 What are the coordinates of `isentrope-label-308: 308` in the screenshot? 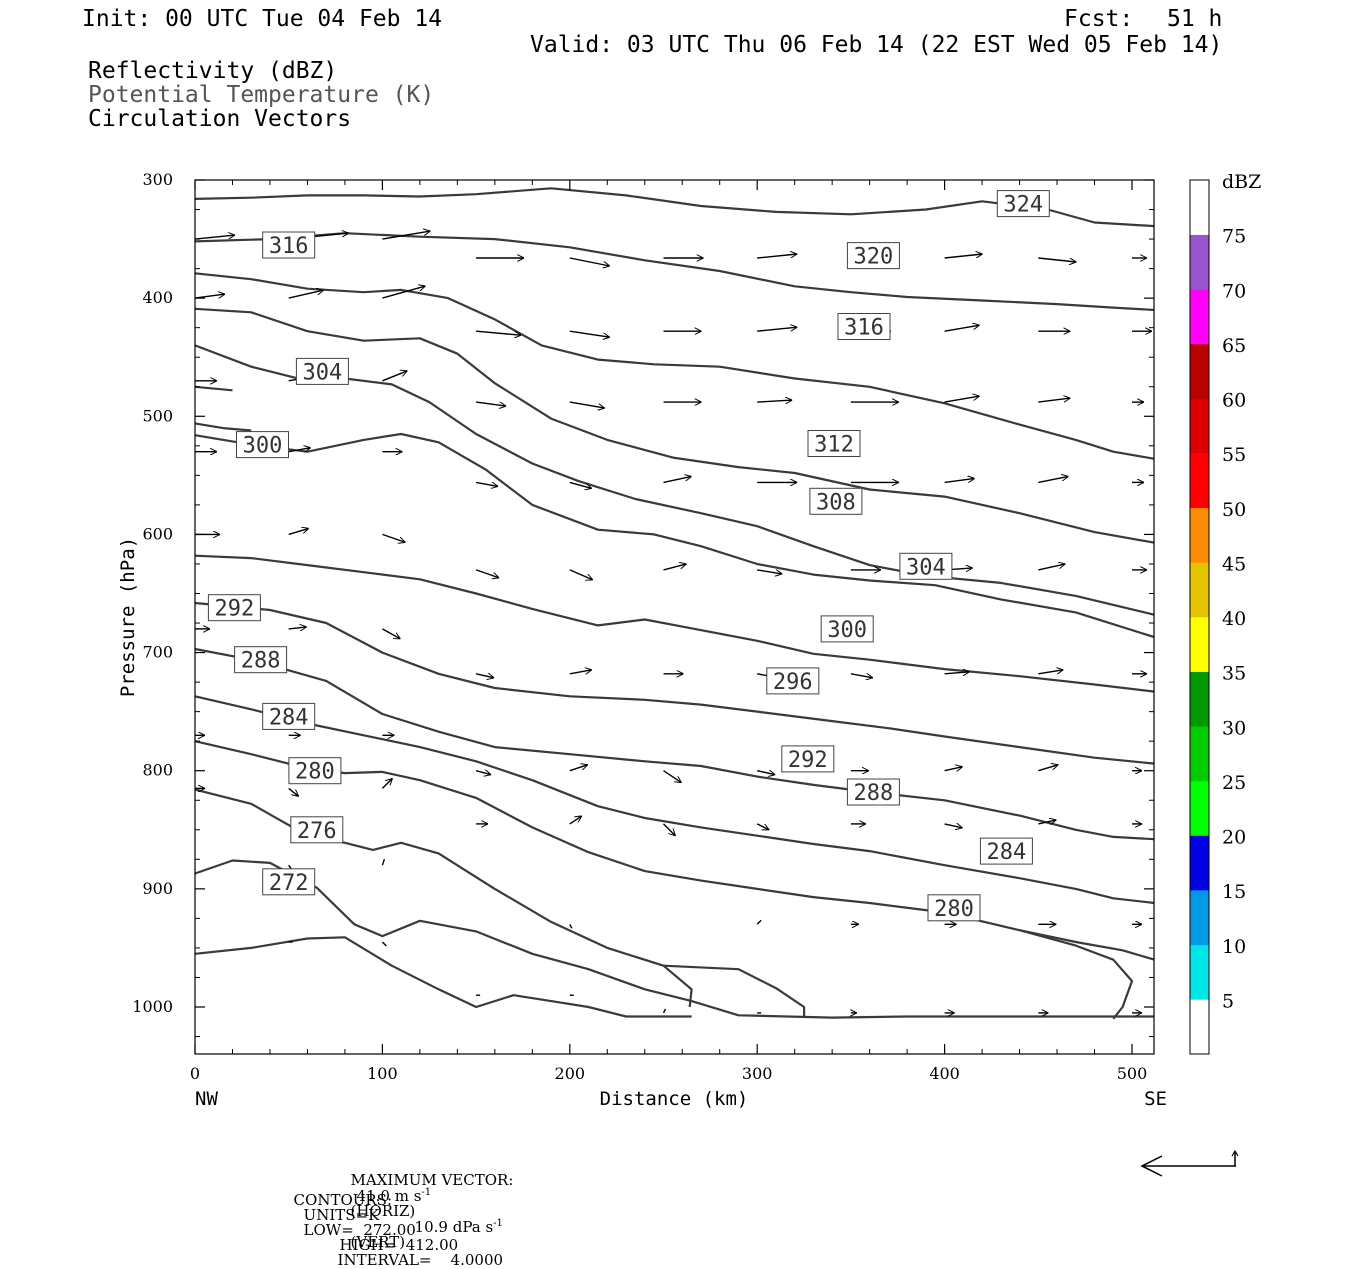 It's located at (836, 502).